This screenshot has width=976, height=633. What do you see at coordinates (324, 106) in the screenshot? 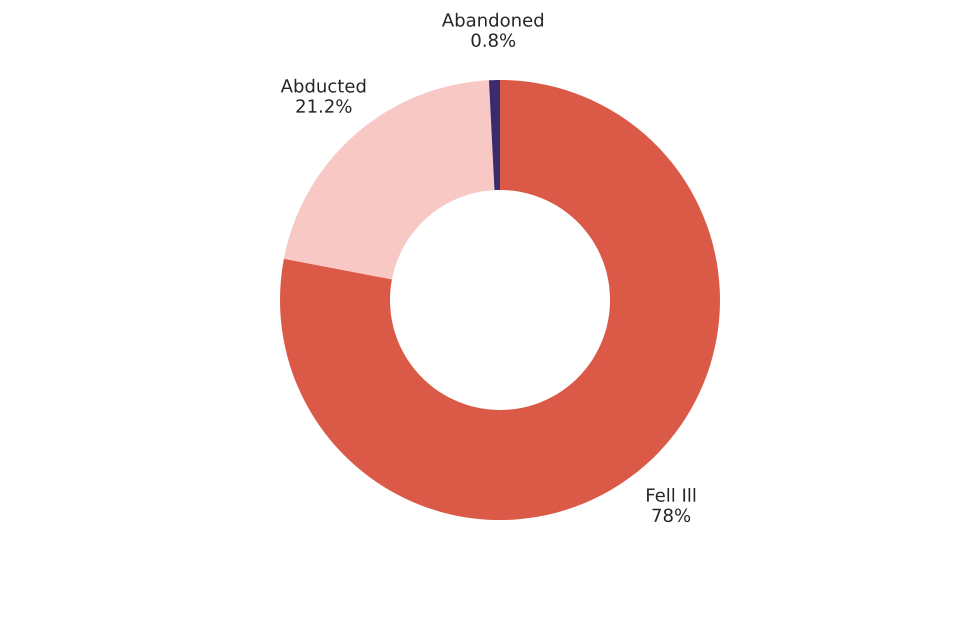
I see `data-label: 21.2%` at bounding box center [324, 106].